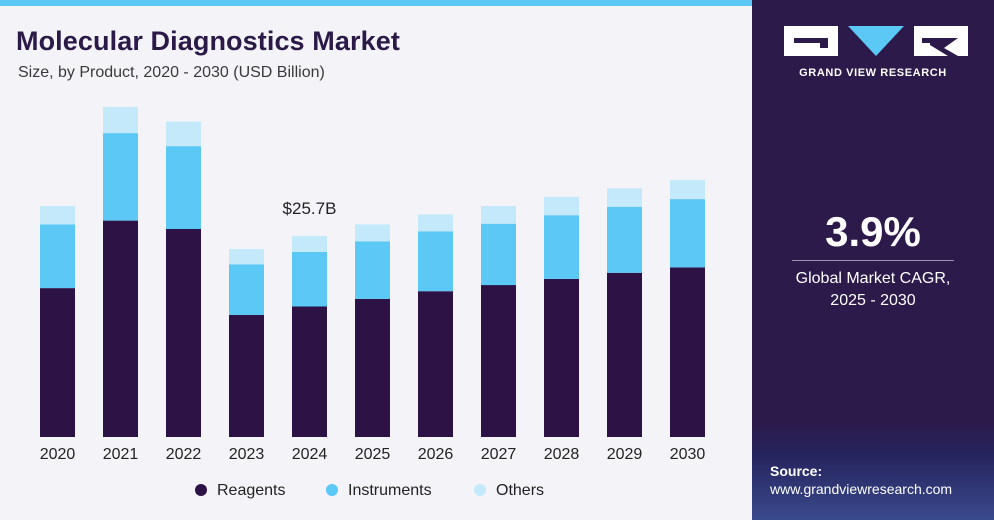  Describe the element at coordinates (247, 454) in the screenshot. I see `x-tick-label-2023: 2023` at that location.